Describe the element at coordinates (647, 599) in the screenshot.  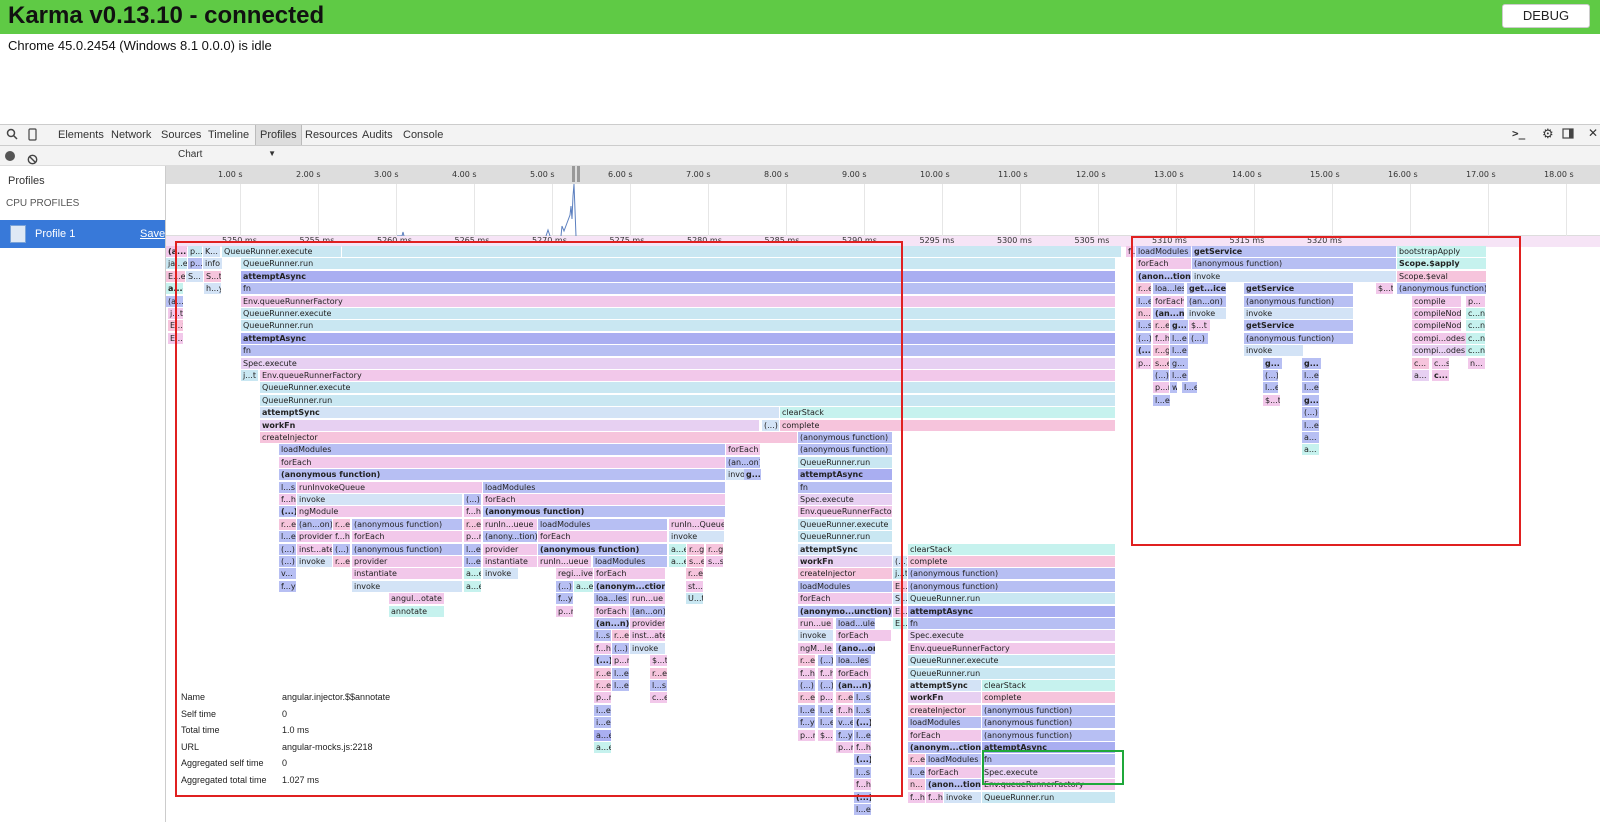
I see `flame-call-block: run...ue` at that location.